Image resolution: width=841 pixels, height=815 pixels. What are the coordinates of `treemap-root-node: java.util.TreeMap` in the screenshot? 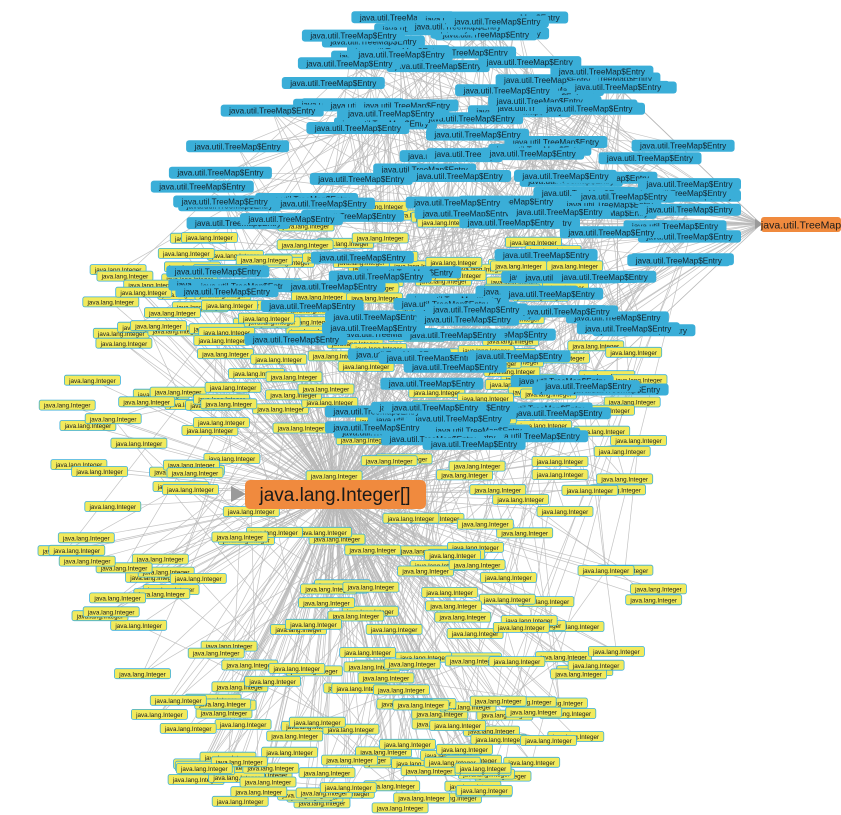 It's located at (798, 224).